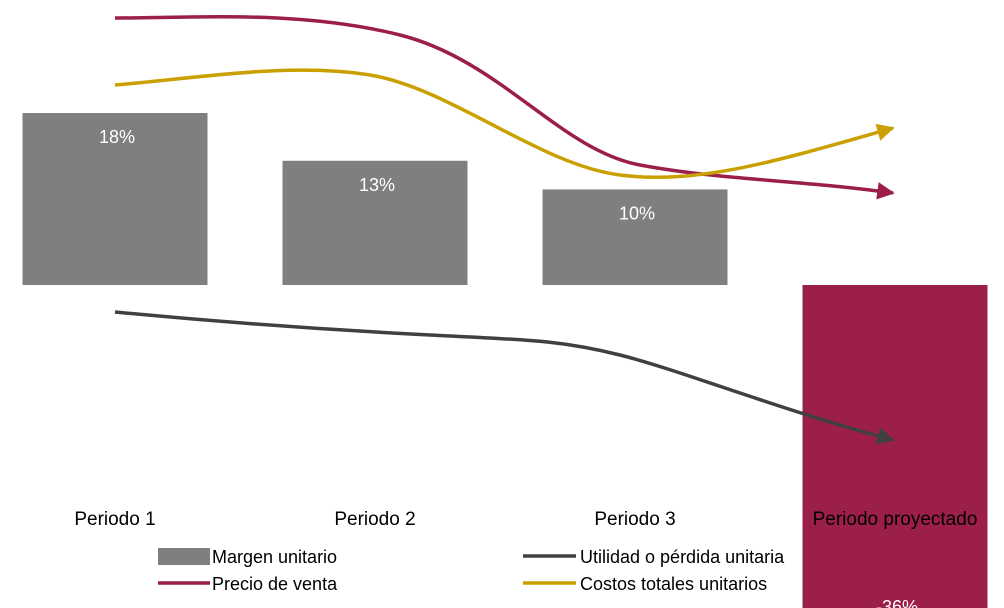 The height and width of the screenshot is (608, 1004). What do you see at coordinates (895, 519) in the screenshot?
I see `category-label-4: Periodo proyectado` at bounding box center [895, 519].